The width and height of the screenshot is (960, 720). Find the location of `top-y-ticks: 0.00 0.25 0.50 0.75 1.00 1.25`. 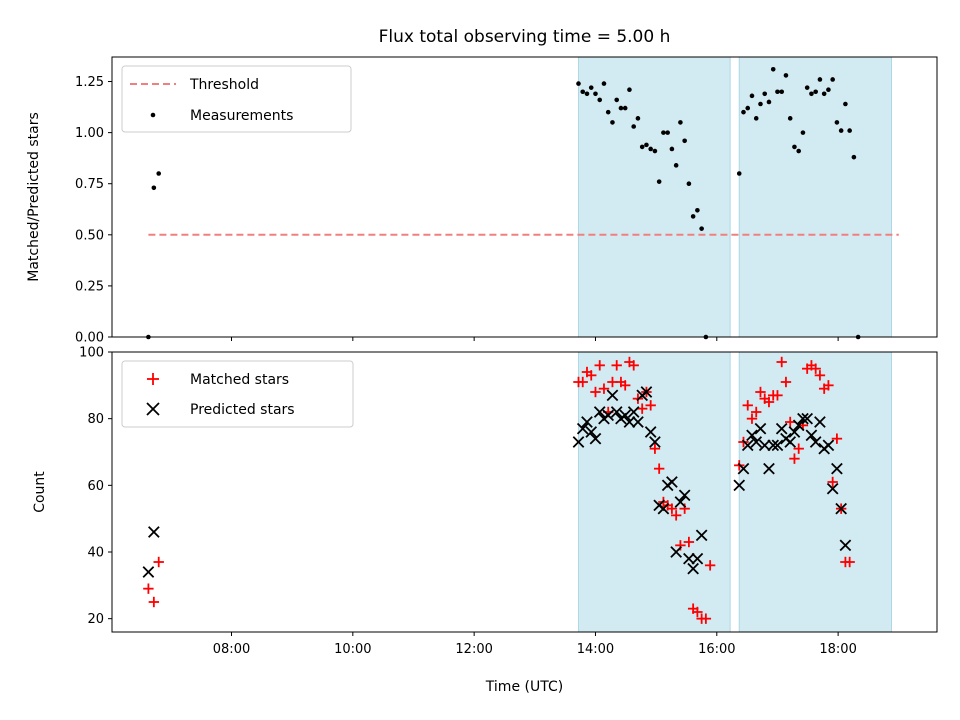

top-y-ticks: 0.00 0.25 0.50 0.75 1.00 1.25 is located at coordinates (93, 210).